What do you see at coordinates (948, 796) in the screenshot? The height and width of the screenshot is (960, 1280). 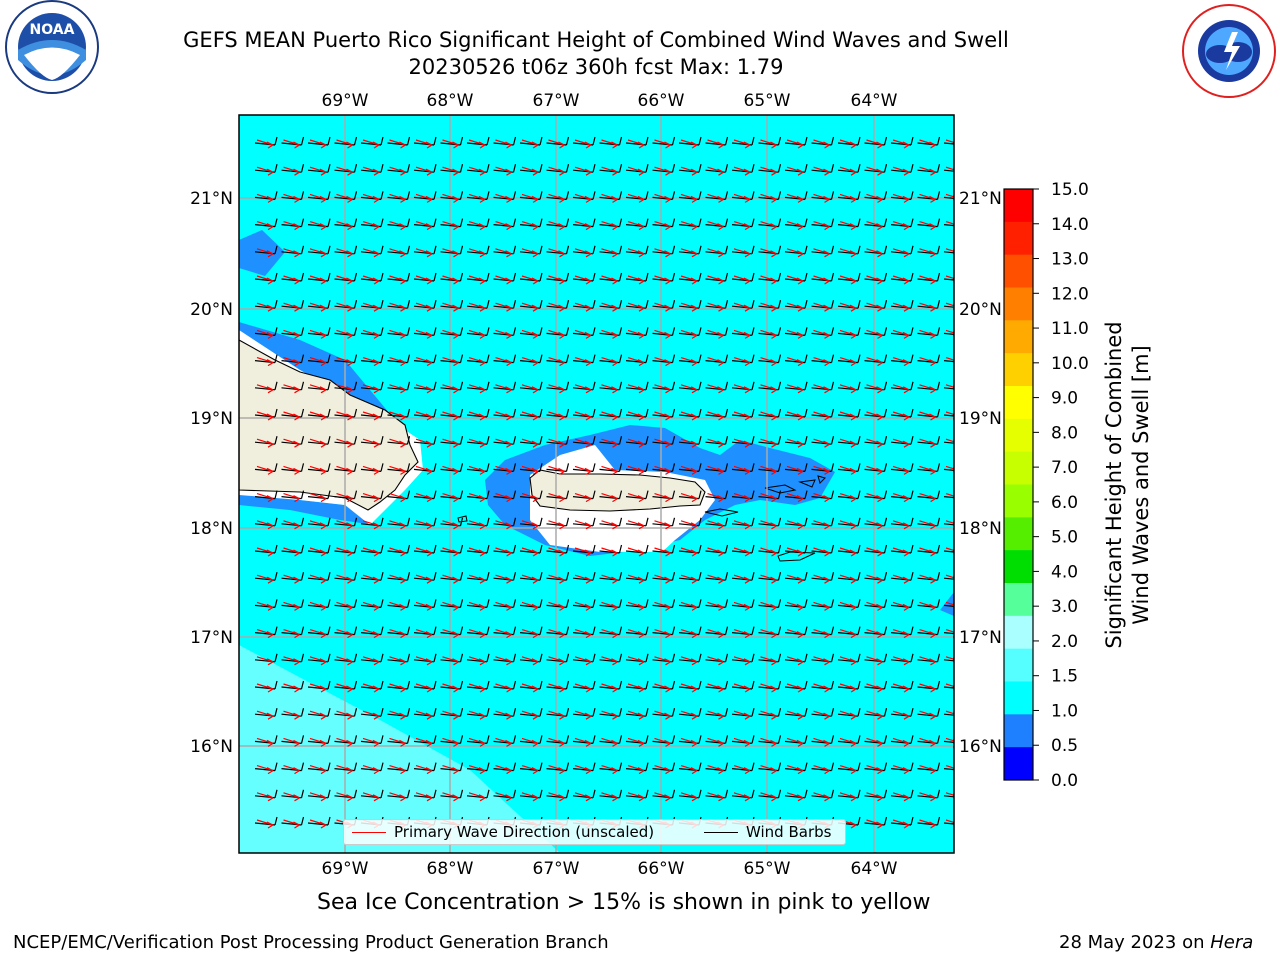 I see `wind-barb` at bounding box center [948, 796].